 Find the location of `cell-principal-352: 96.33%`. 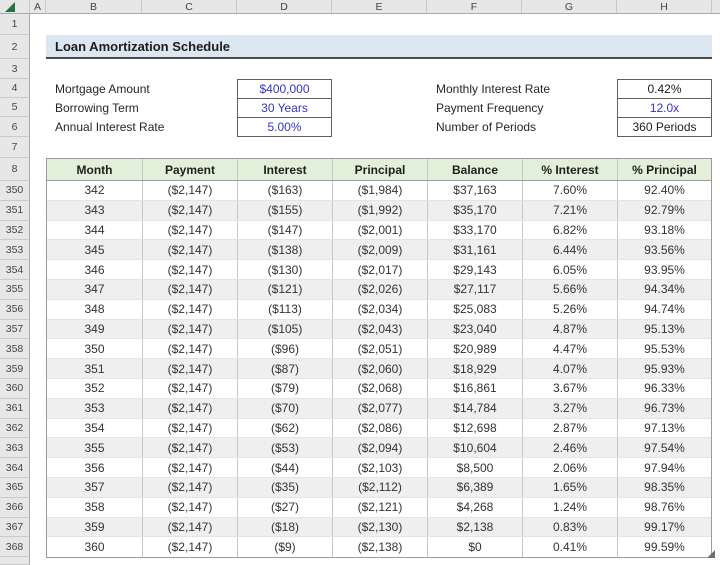

cell-principal-352: 96.33% is located at coordinates (664, 388).